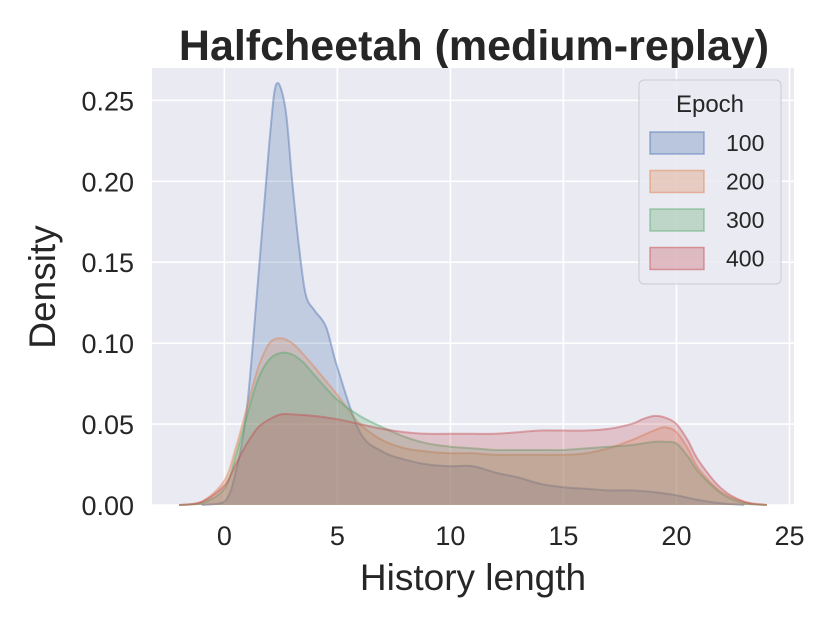 This screenshot has height=623, width=830. I want to click on legend: Epoch 100 200 300 400, so click(710, 182).